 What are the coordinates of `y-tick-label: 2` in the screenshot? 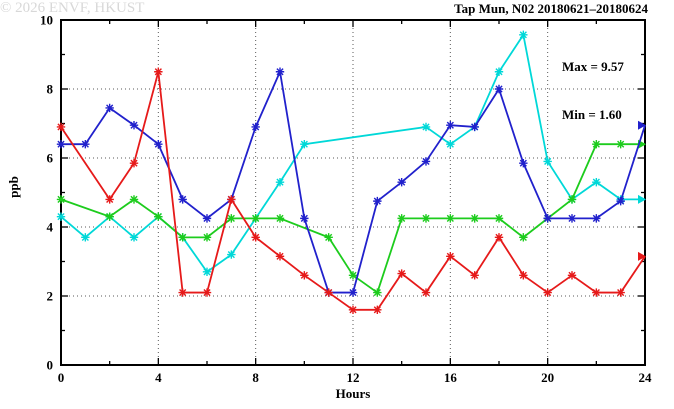 It's located at (50, 296).